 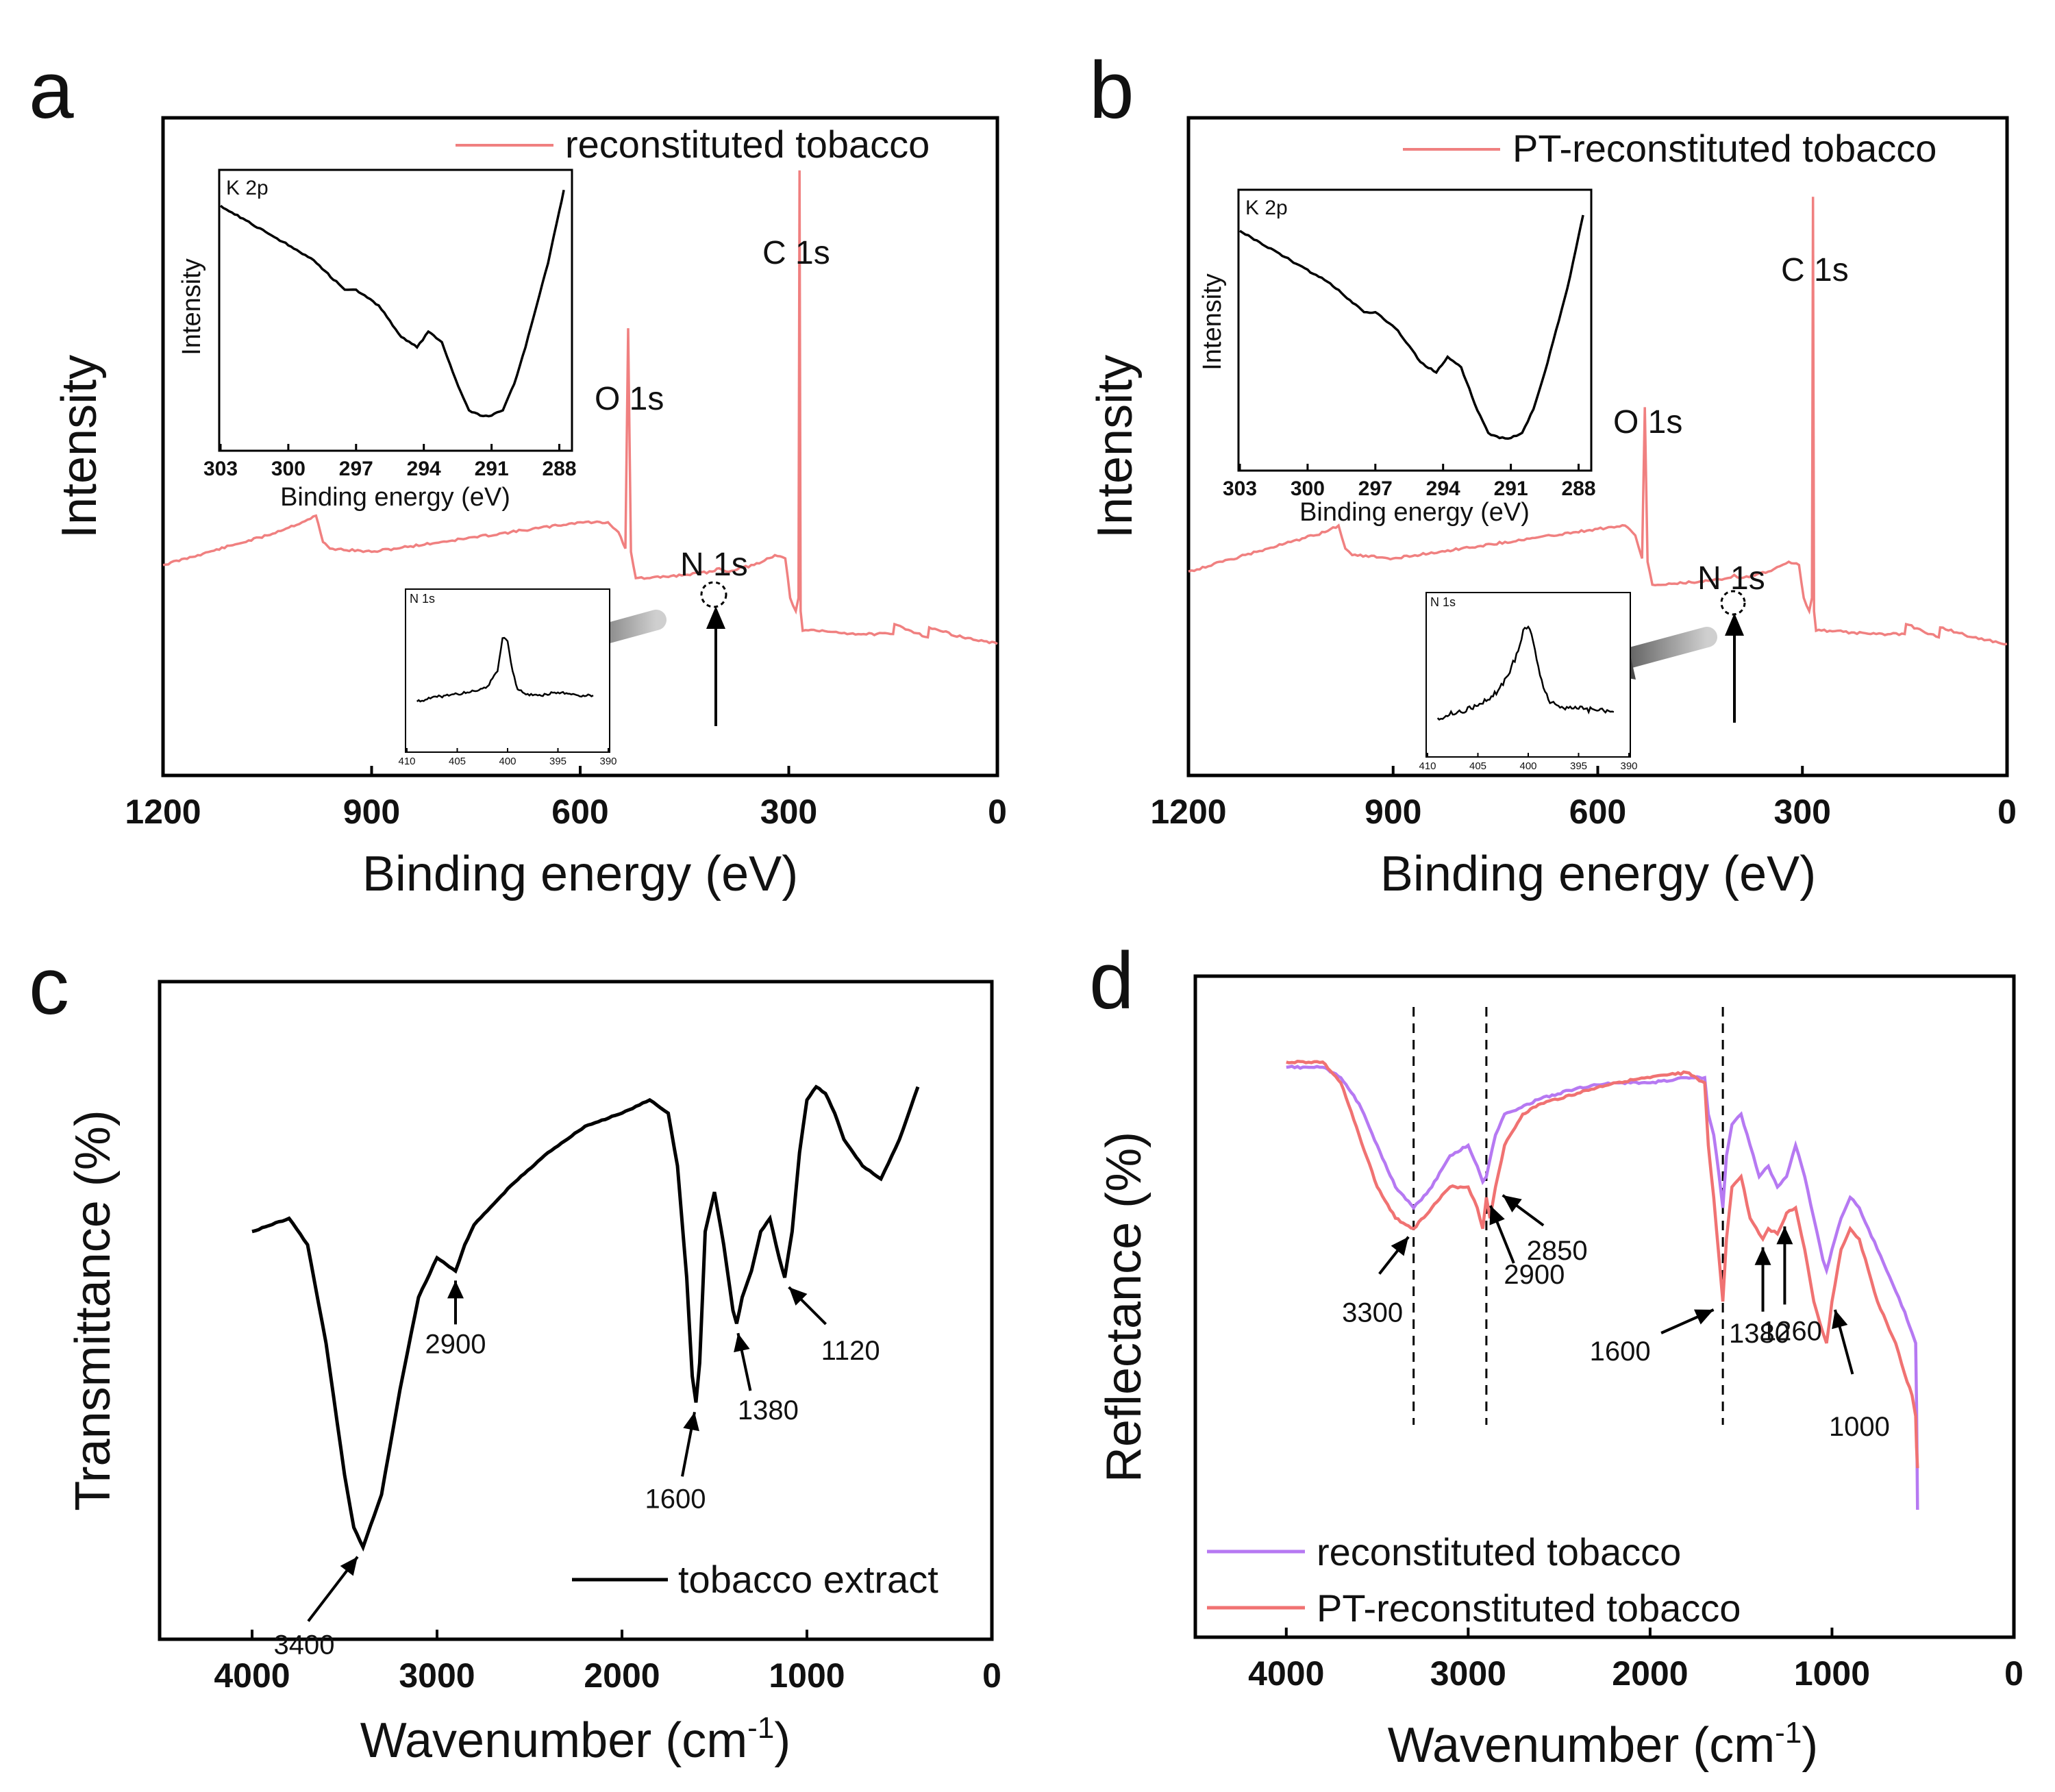 I want to click on b-n1s-tick-label-2: 400, so click(x=1527, y=766).